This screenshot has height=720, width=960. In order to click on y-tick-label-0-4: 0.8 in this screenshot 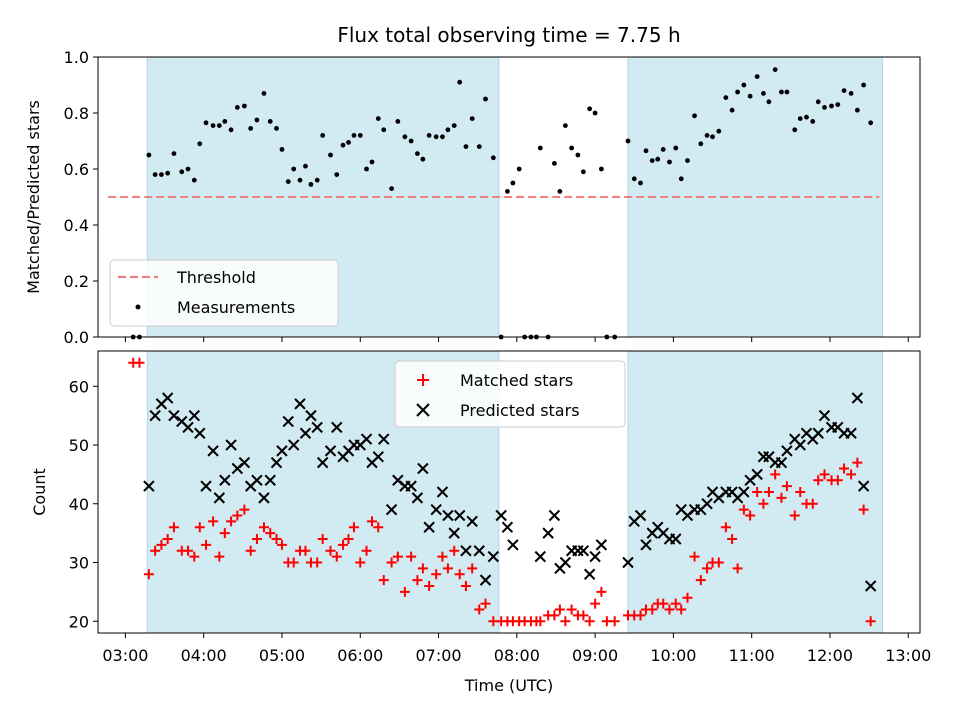, I will do `click(76, 113)`.